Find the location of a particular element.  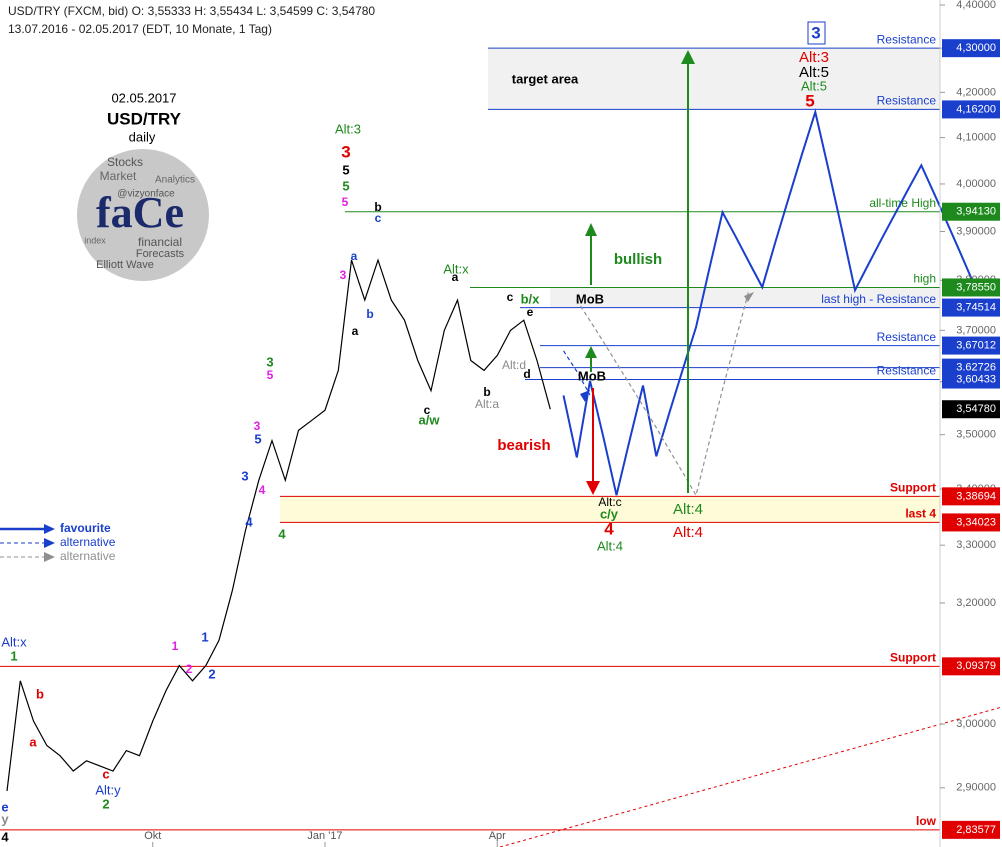

level-label: 3,62726 is located at coordinates (976, 368).